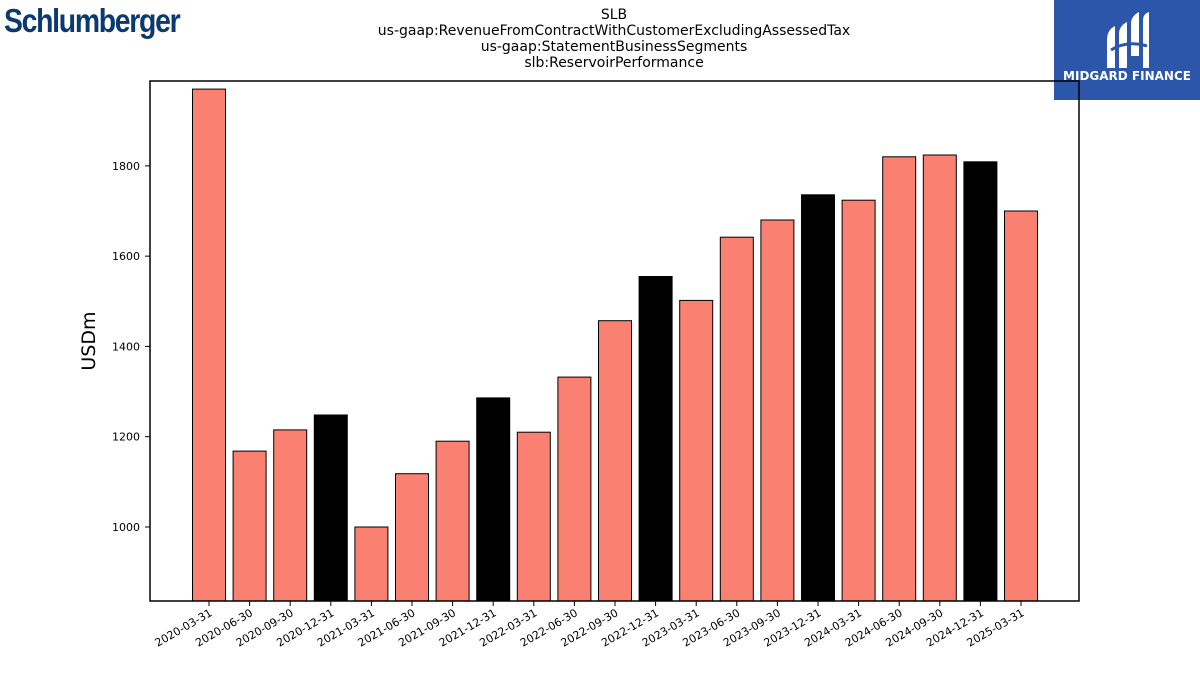  I want to click on y-tick-label: 1200, so click(126, 437).